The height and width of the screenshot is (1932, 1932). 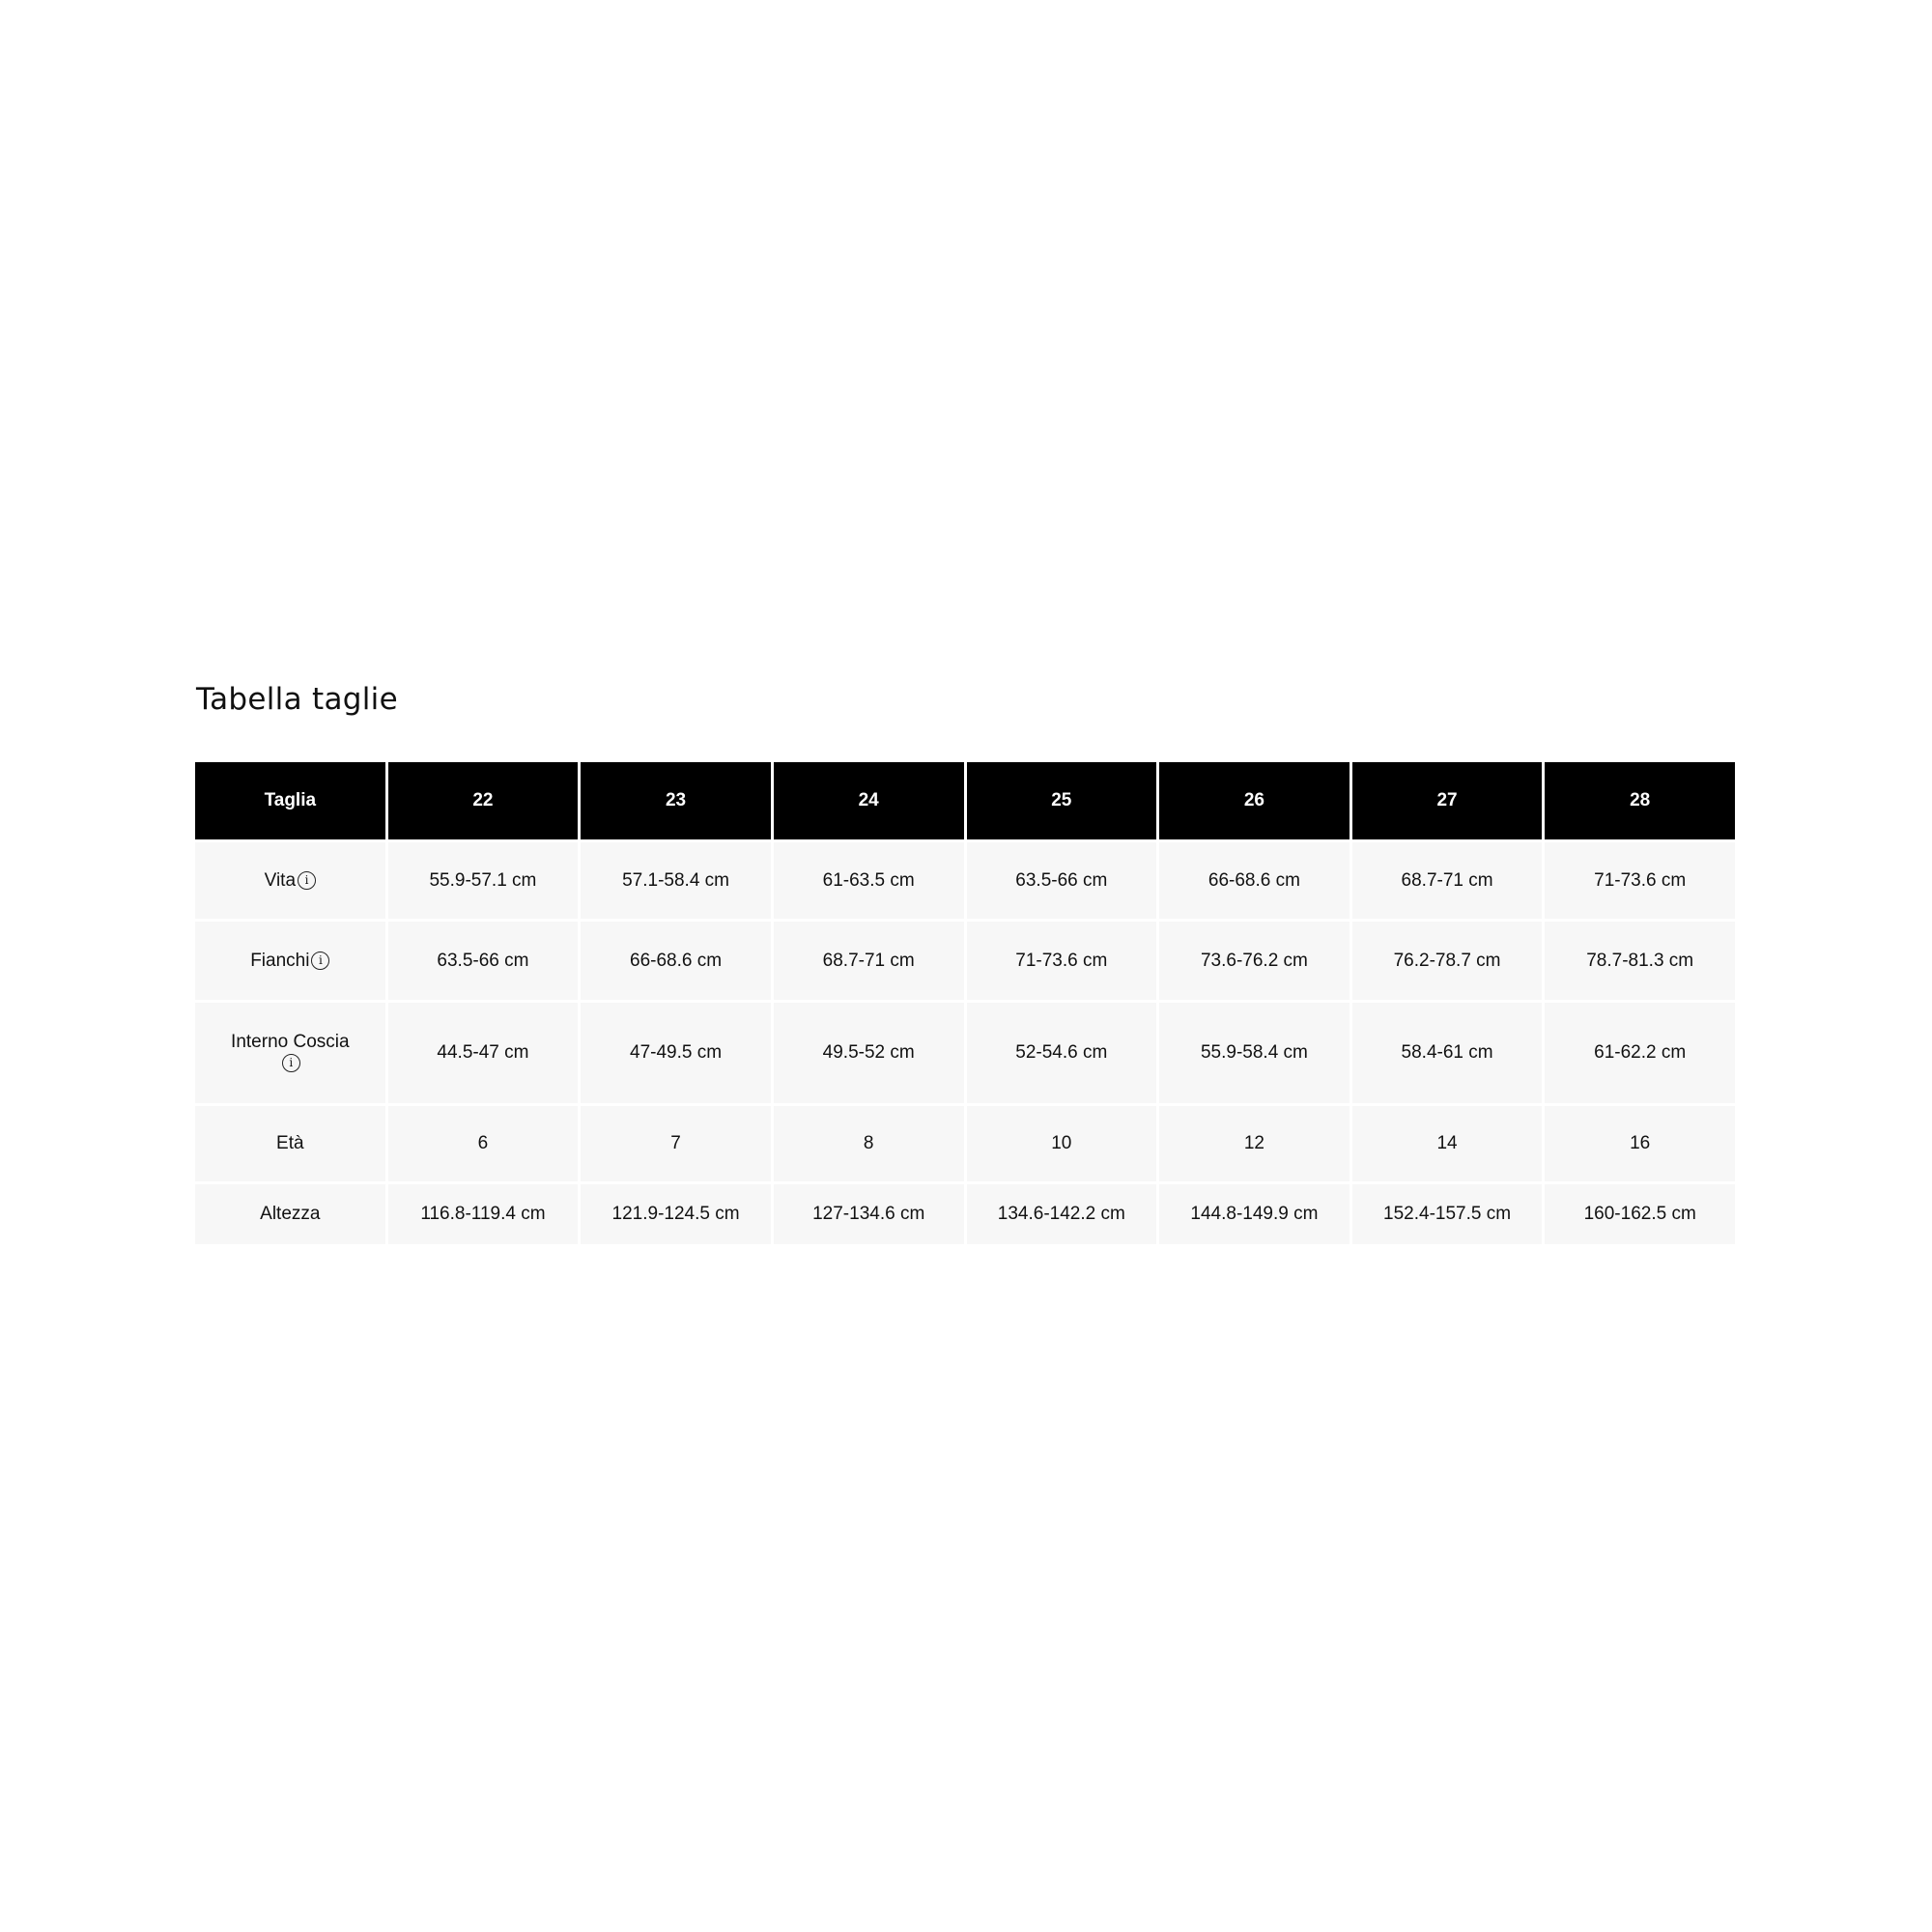 What do you see at coordinates (1447, 1143) in the screenshot?
I see `value-cell: 14` at bounding box center [1447, 1143].